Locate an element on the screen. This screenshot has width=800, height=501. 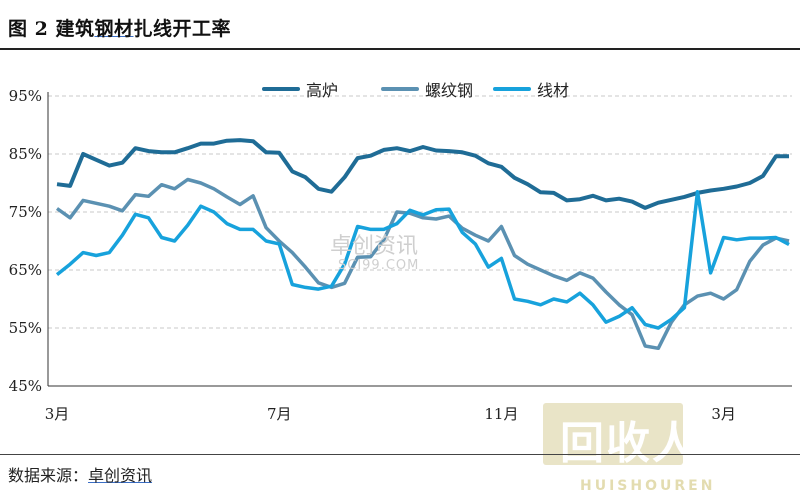
legend-swatch-gaolu is located at coordinates (281, 89).